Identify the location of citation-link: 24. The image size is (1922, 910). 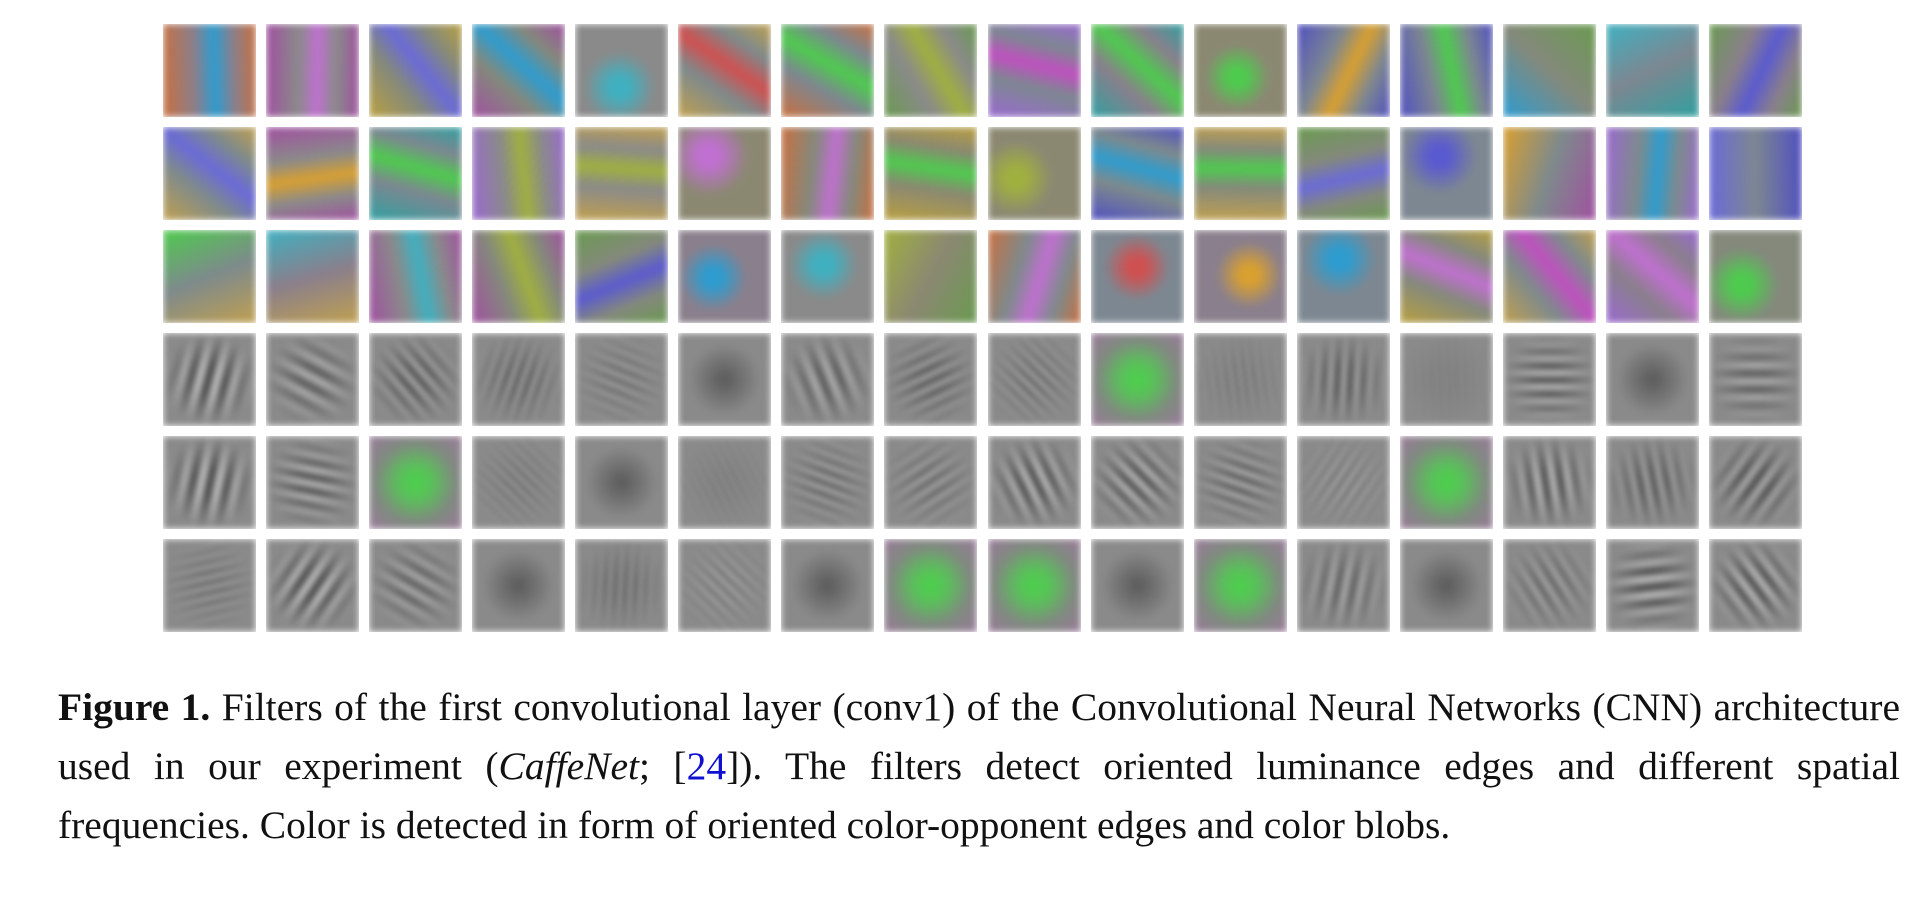
(706, 766).